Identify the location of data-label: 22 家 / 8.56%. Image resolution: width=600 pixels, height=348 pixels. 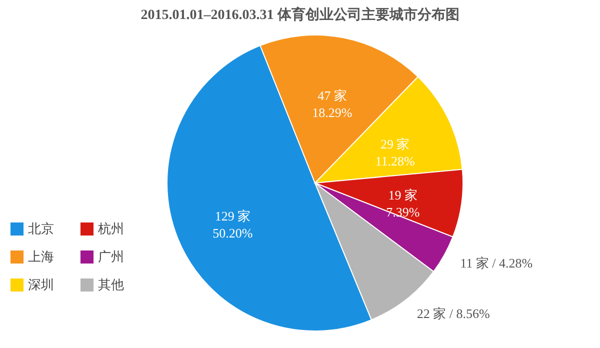
(453, 314).